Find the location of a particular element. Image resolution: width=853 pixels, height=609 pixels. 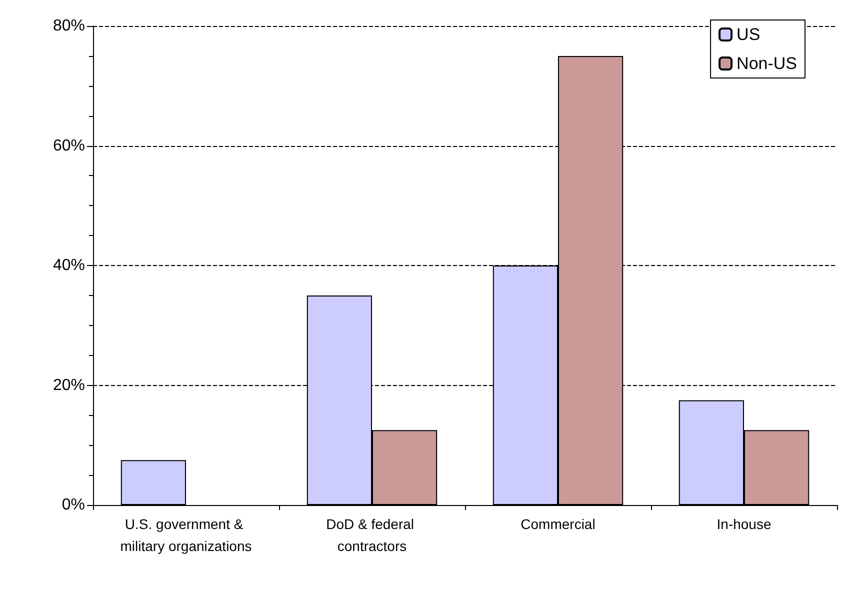

y-tick-label: 80% is located at coordinates (68, 26).